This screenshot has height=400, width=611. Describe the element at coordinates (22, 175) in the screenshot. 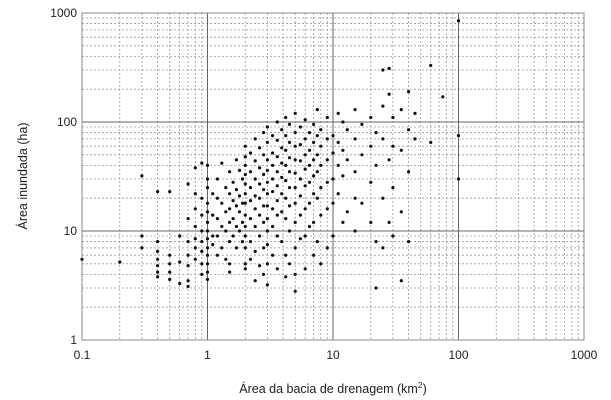

I see `y-axis-label: Área inundada (ha)` at that location.